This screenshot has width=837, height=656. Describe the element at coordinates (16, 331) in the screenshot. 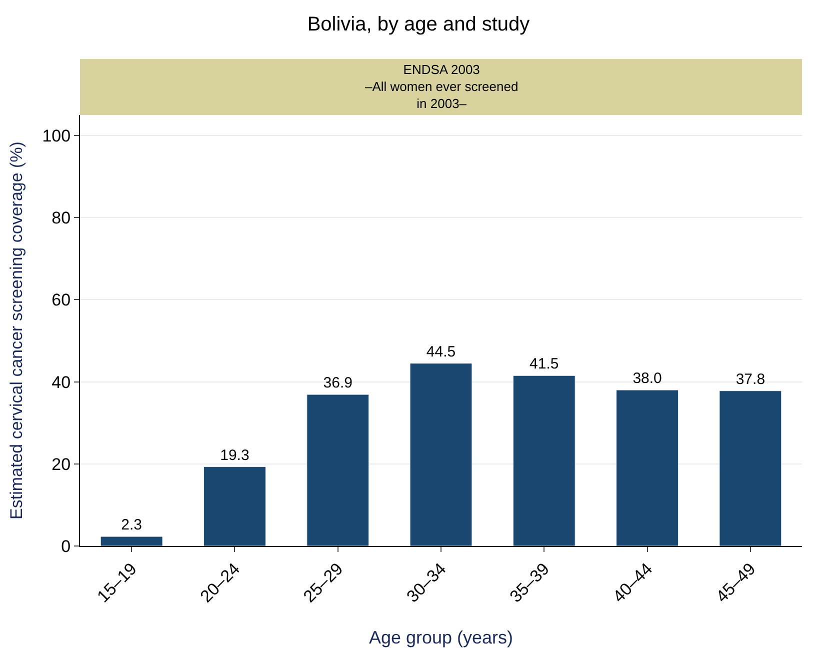

I see `y-axis-title: Estimated cervical cancer screening coverage (%)` at that location.